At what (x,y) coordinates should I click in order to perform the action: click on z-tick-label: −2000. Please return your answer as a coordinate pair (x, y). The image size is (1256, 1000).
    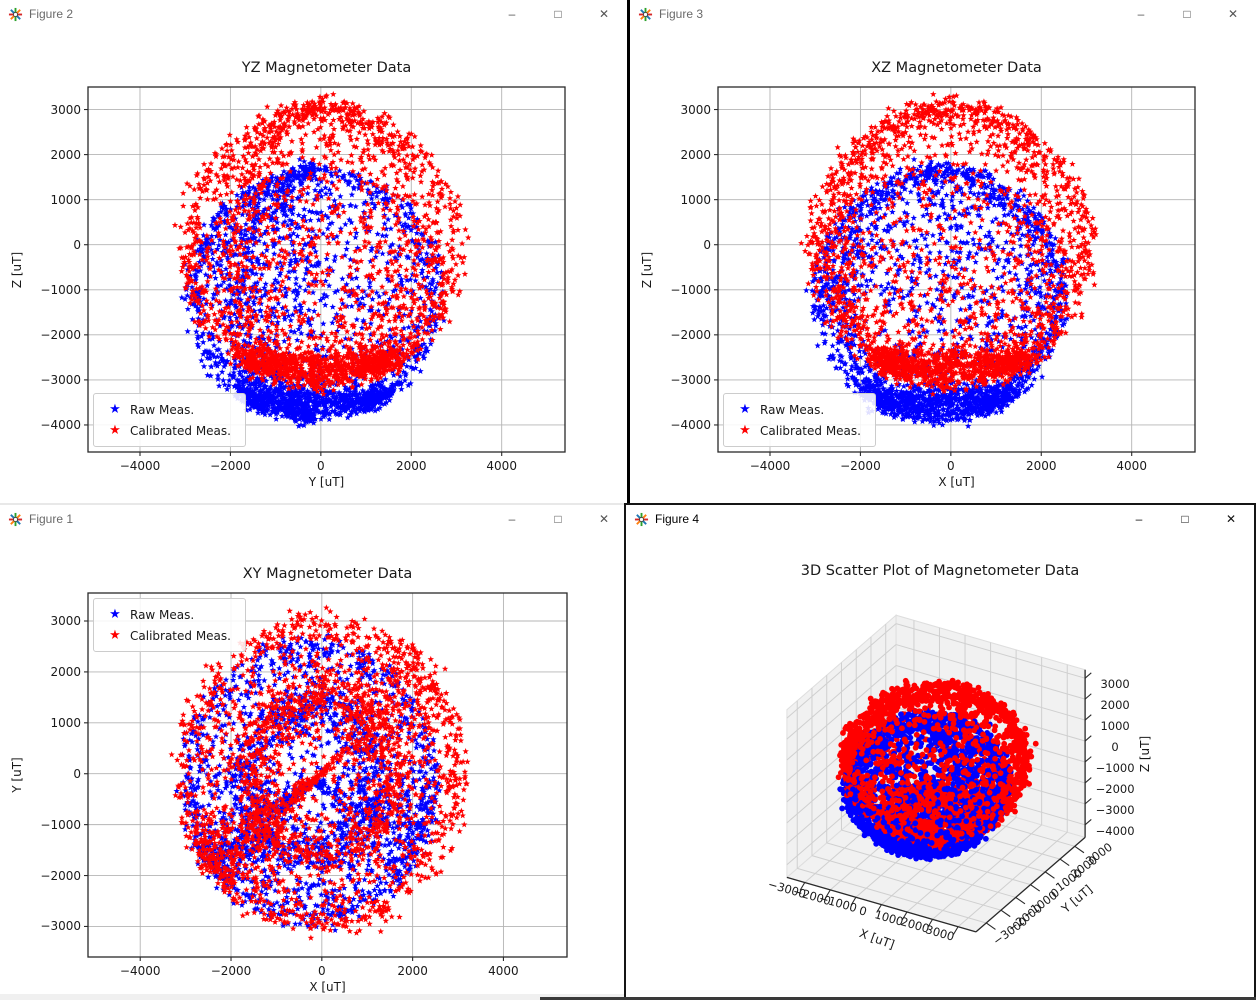
    Looking at the image, I should click on (1115, 788).